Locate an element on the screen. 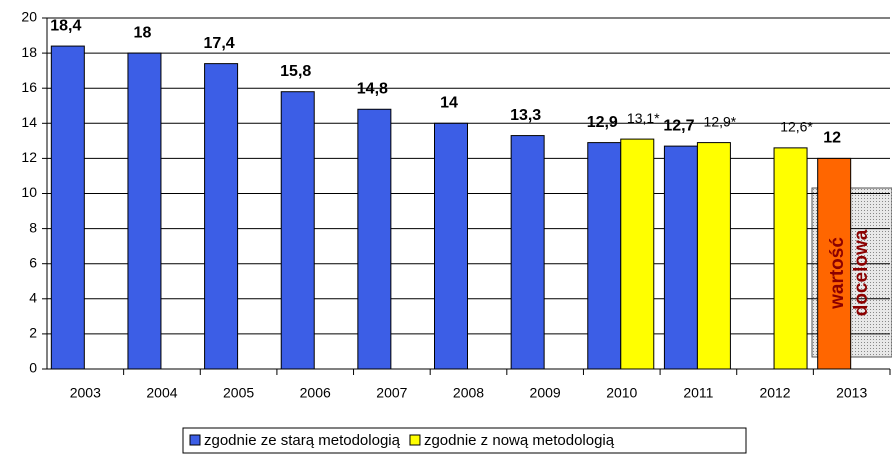  value-label: 12,9* is located at coordinates (720, 121).